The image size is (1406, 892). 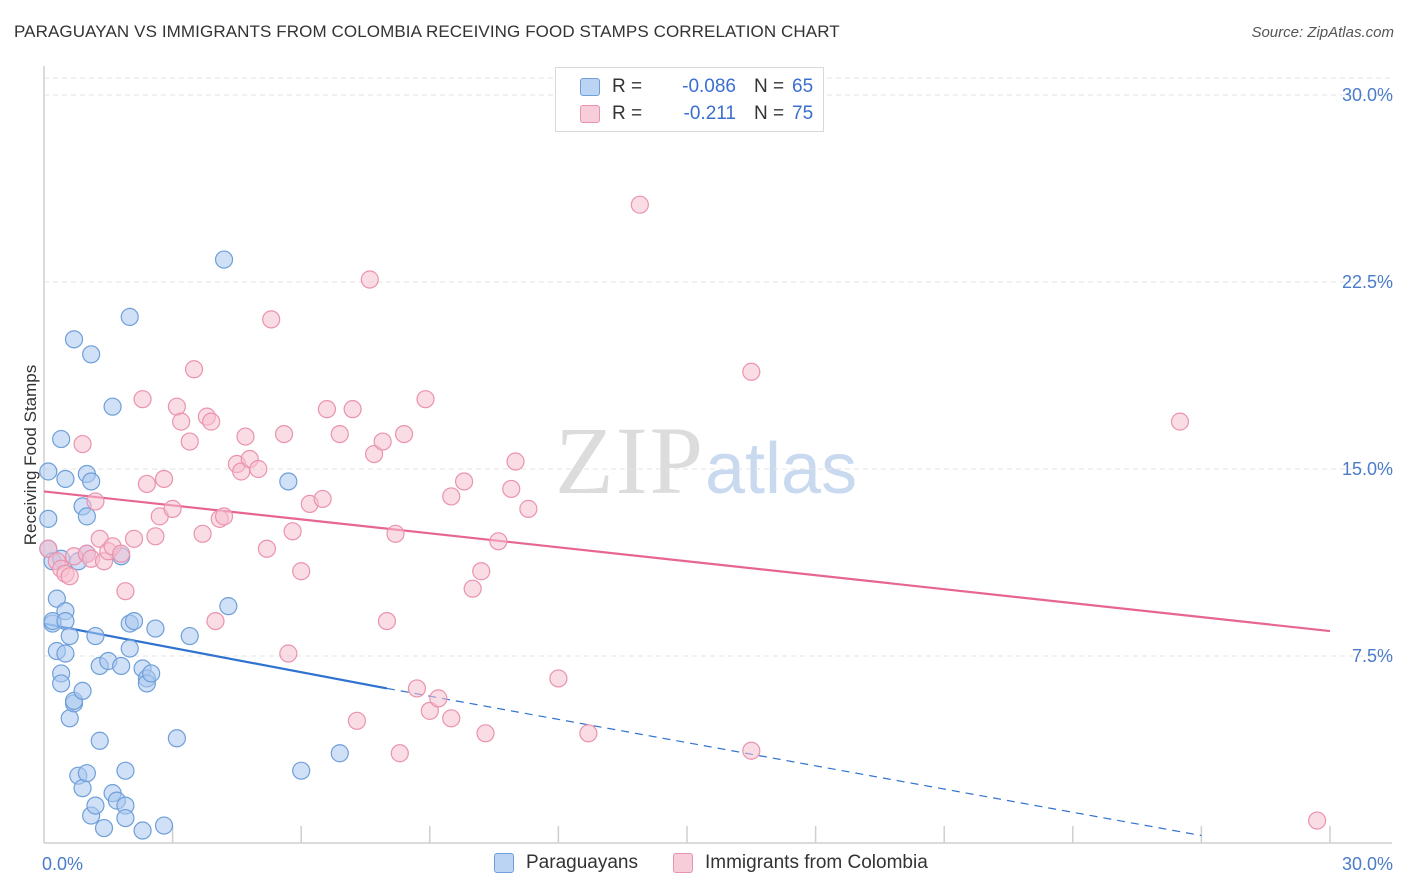 I want to click on legend-item-colombia: Immigrants from Colombia, so click(x=800, y=863).